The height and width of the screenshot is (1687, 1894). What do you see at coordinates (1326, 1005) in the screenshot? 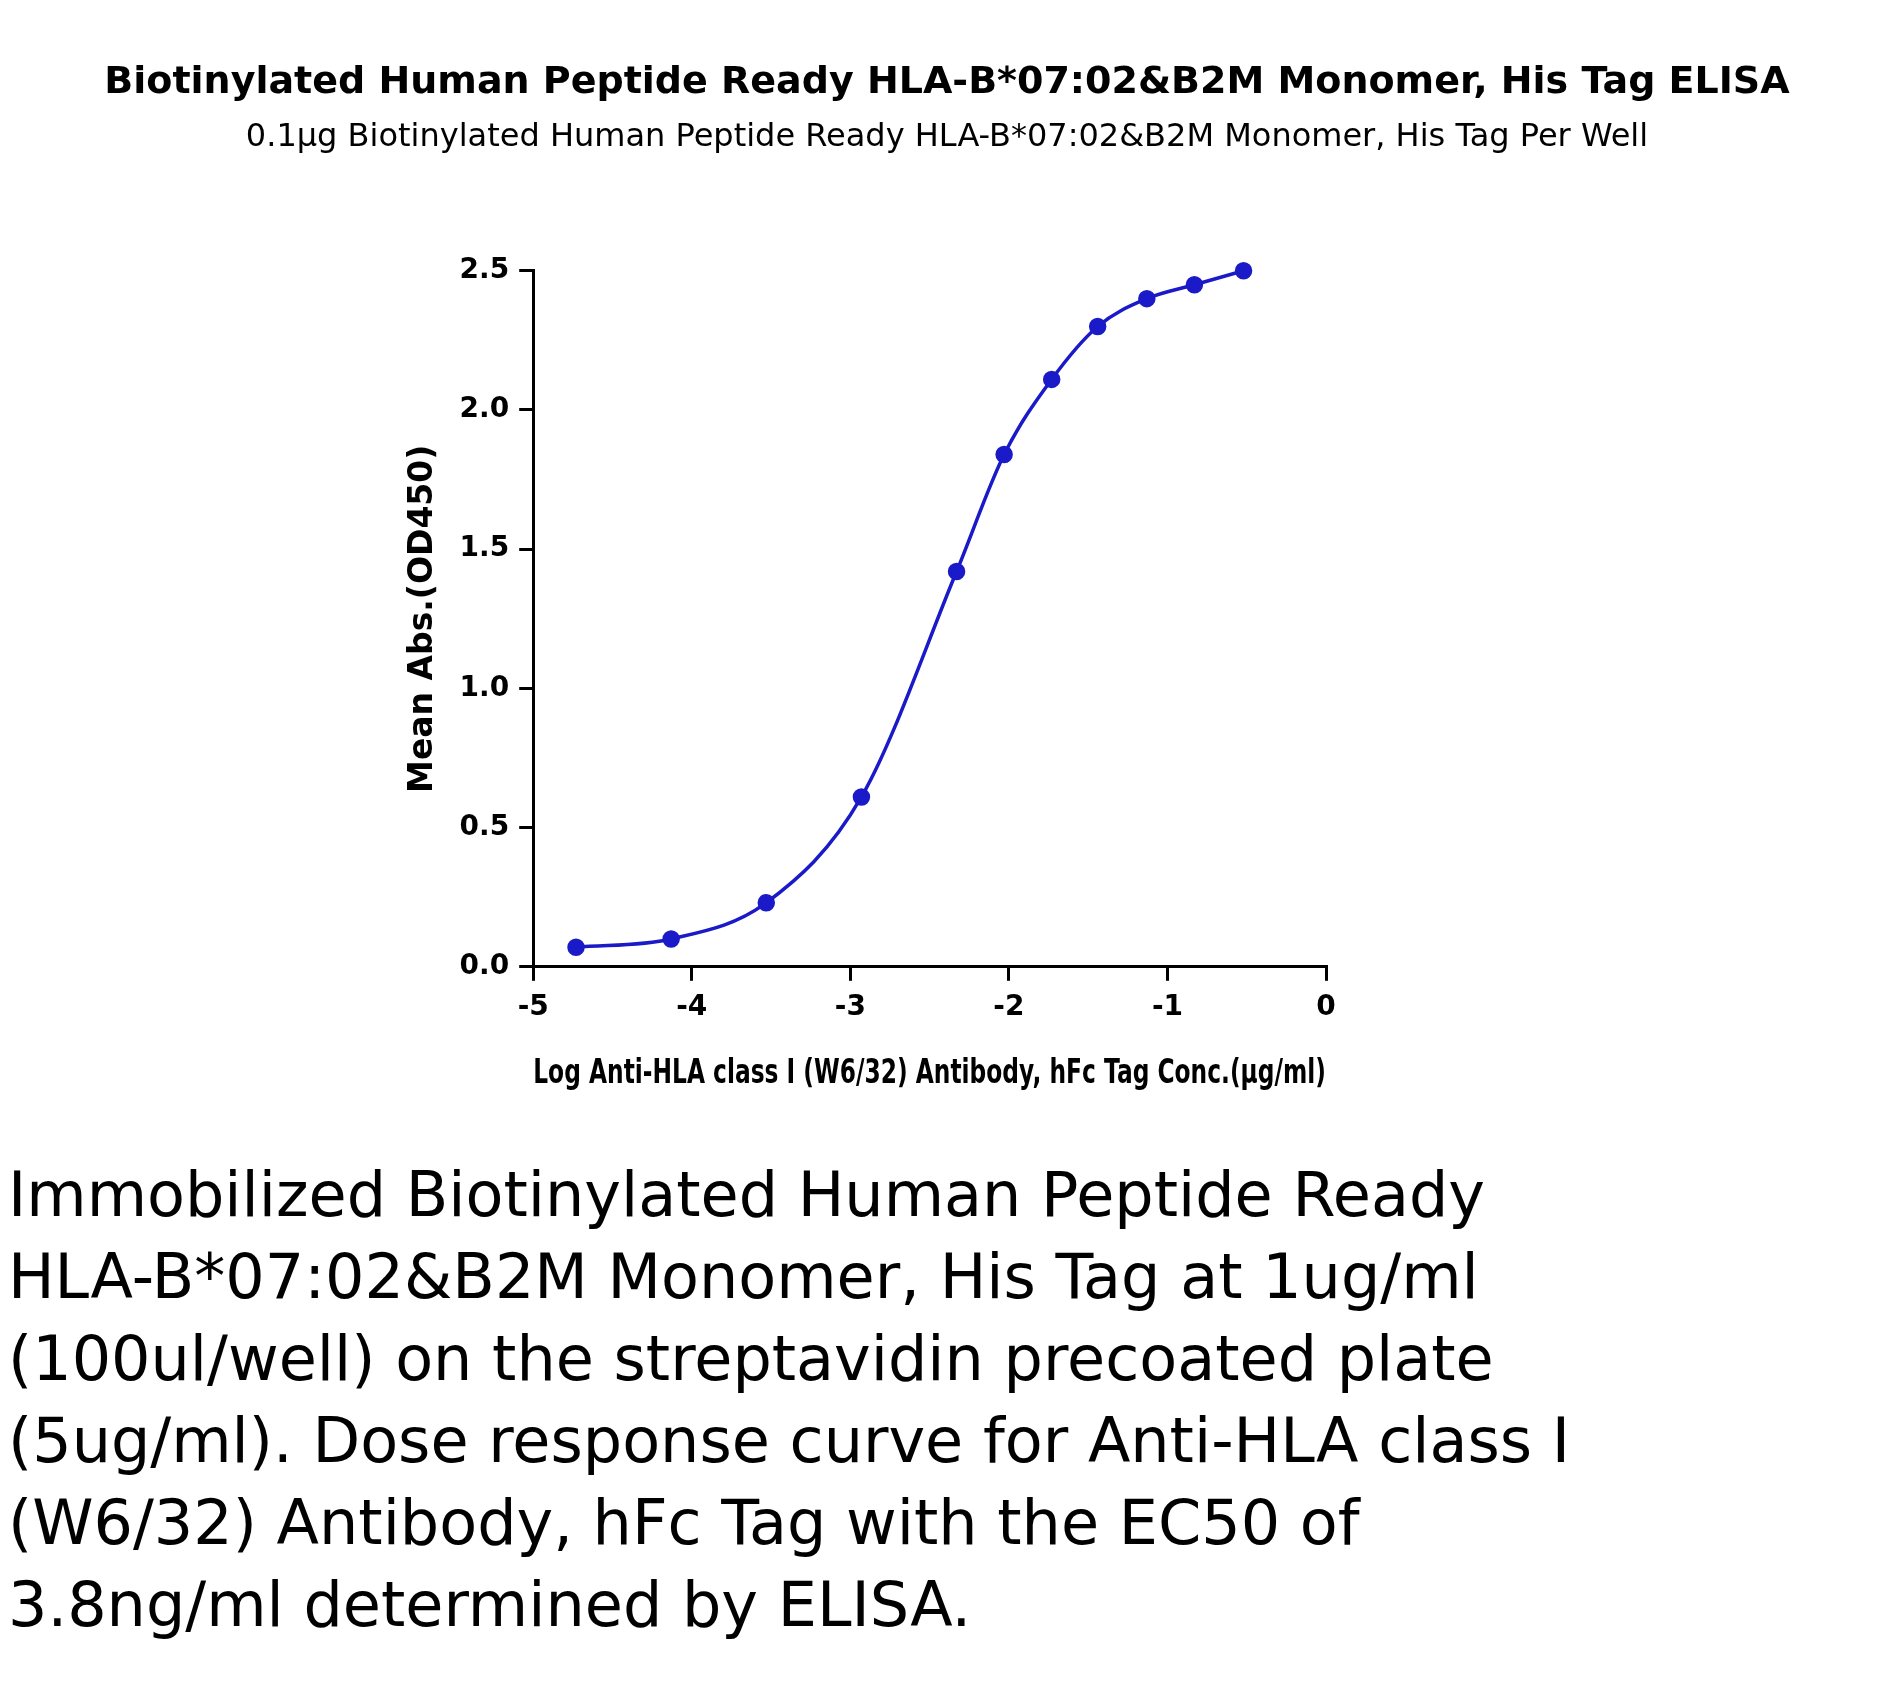
I see `x-tick-label: 0` at bounding box center [1326, 1005].